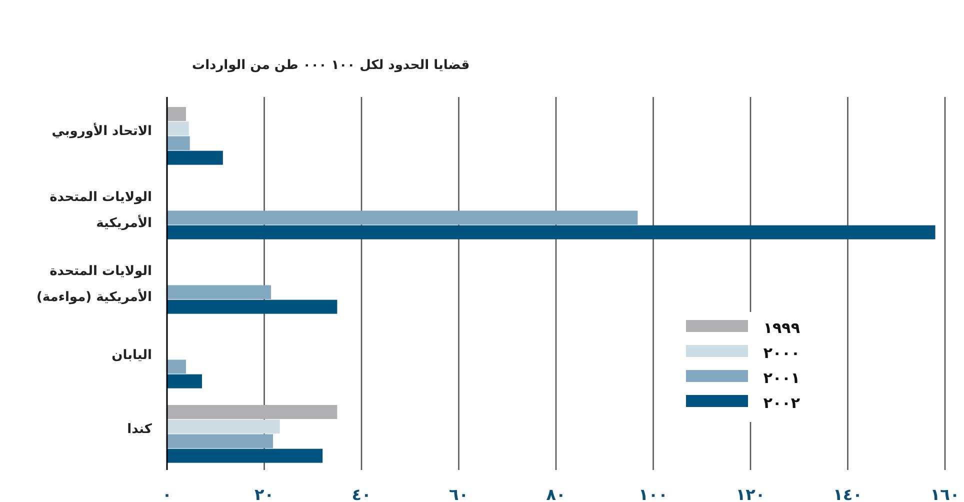  Describe the element at coordinates (847, 493) in the screenshot. I see `x-tick-label: ١٤٠` at that location.